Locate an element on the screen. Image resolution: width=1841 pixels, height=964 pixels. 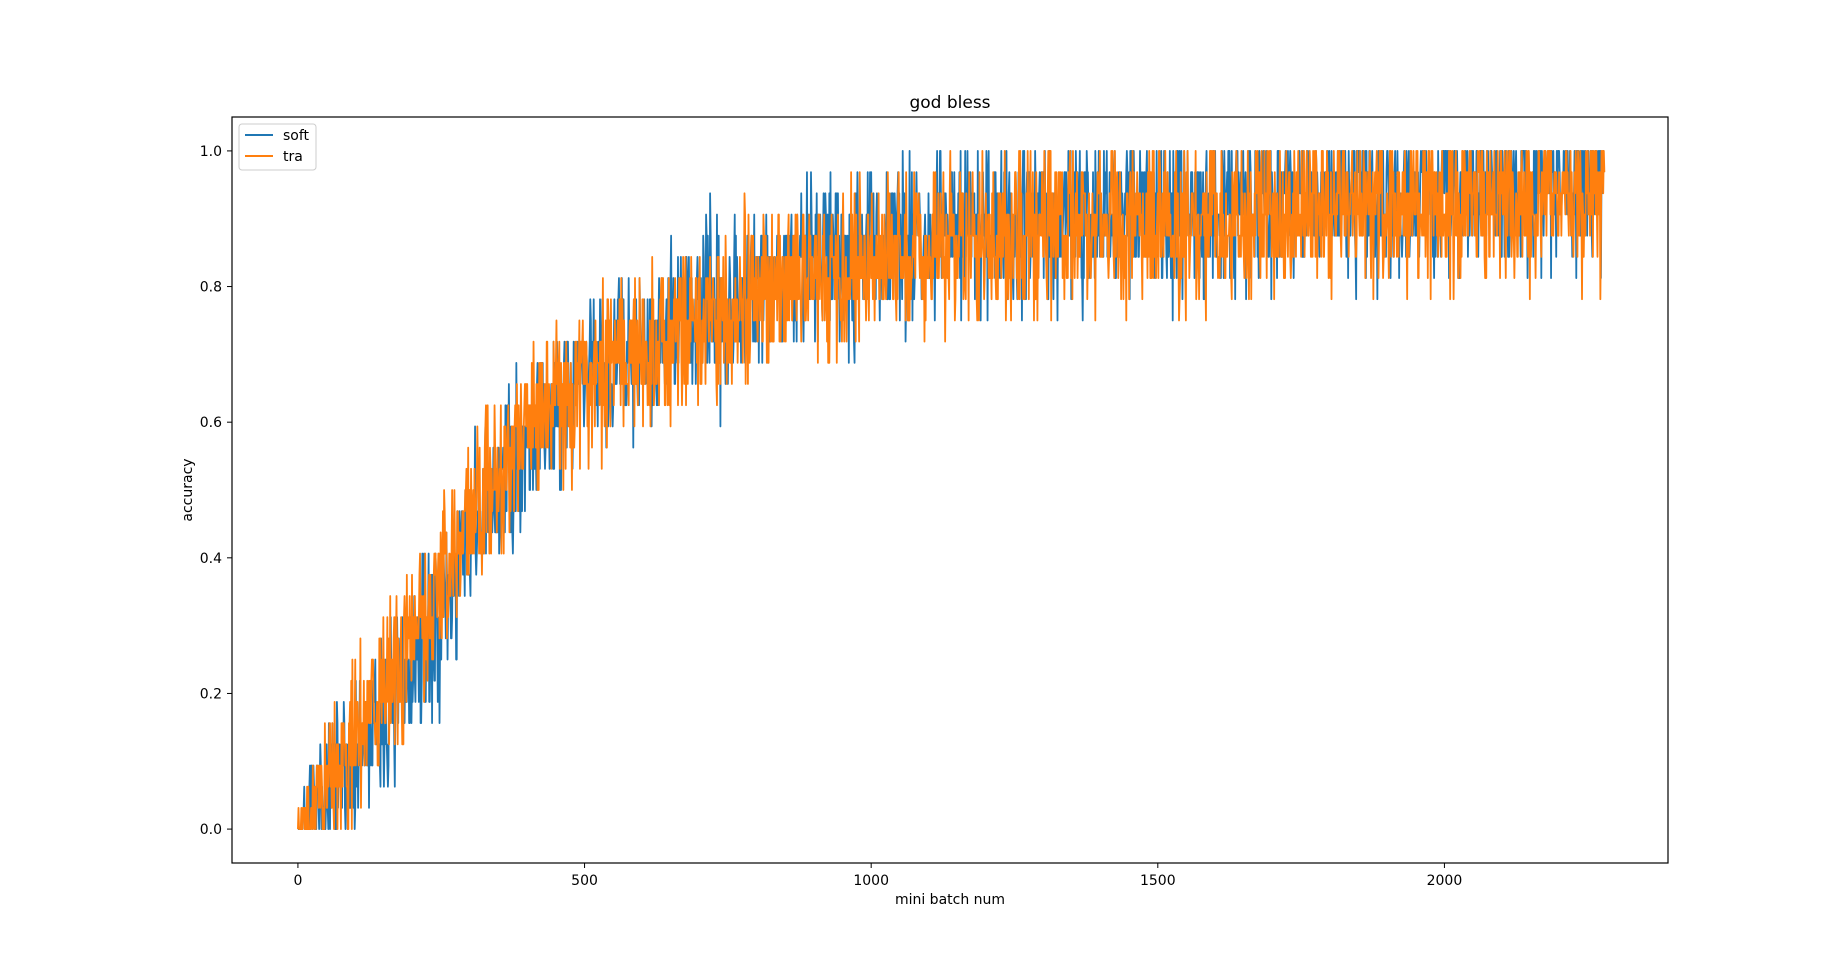
chart-title: god bless is located at coordinates (949, 103).